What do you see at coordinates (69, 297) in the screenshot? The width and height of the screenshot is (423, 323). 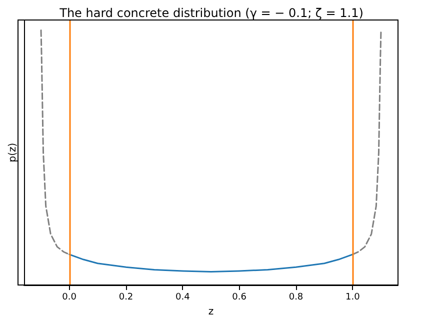 I see `x-tick-label: 0.0` at bounding box center [69, 297].